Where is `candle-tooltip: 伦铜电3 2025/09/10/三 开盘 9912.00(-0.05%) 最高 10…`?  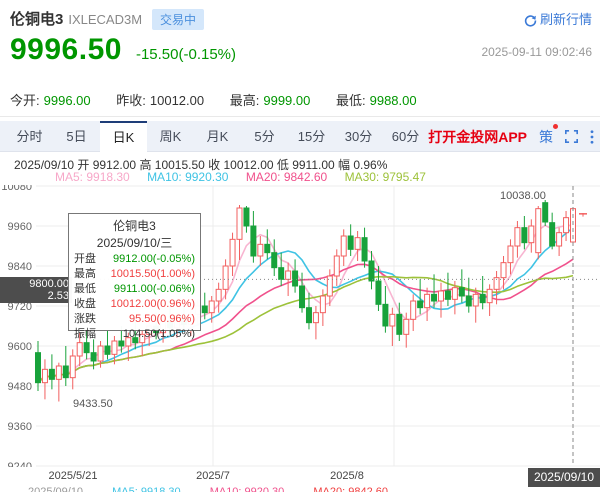
candle-tooltip: 伦铜电3 2025/09/10/三 开盘 9912.00(-0.05%) 最高 10… is located at coordinates (134, 276).